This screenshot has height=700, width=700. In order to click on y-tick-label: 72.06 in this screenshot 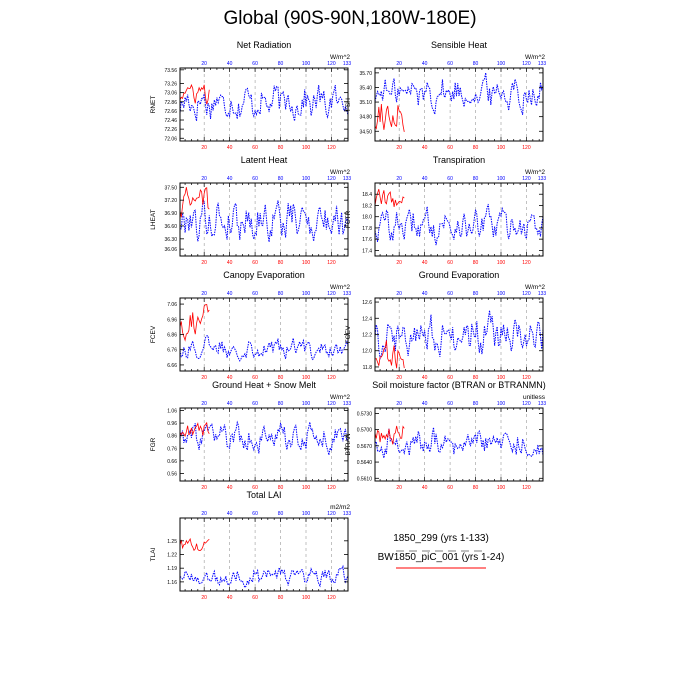, I will do `click(170, 139)`.